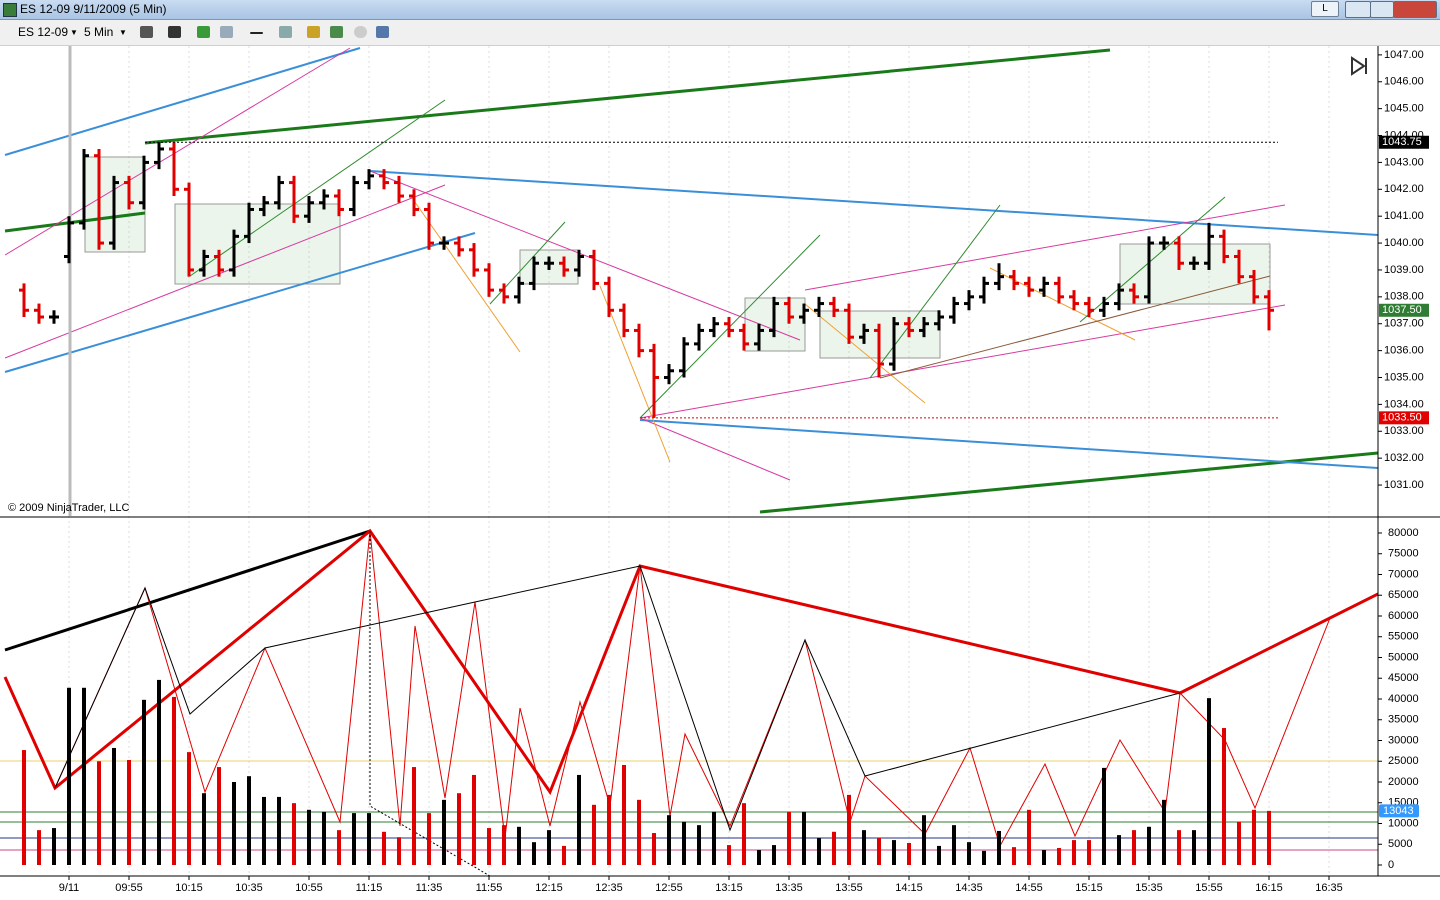 This screenshot has width=1440, height=900. What do you see at coordinates (285, 32) in the screenshot?
I see `properties-button` at bounding box center [285, 32].